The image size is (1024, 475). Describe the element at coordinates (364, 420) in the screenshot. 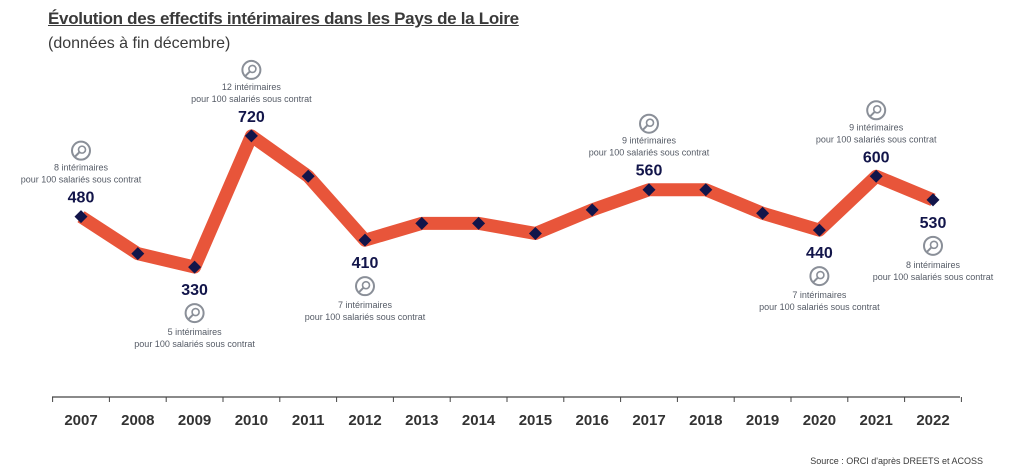

I see `x-tick-label: 2012` at that location.